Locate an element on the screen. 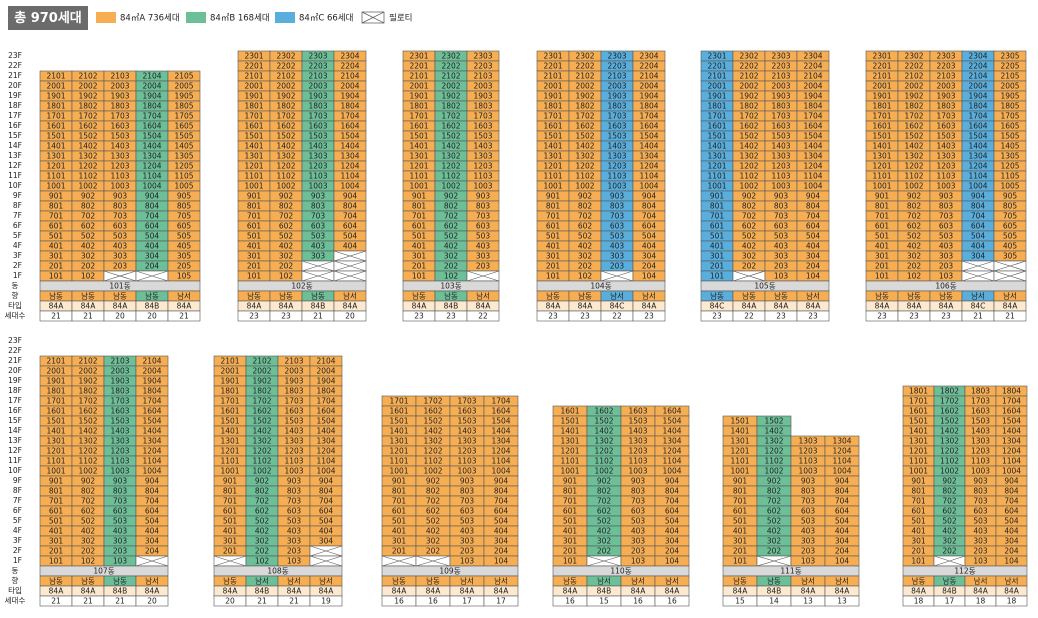 The height and width of the screenshot is (618, 1038). unit-number: 1702 is located at coordinates (261, 401).